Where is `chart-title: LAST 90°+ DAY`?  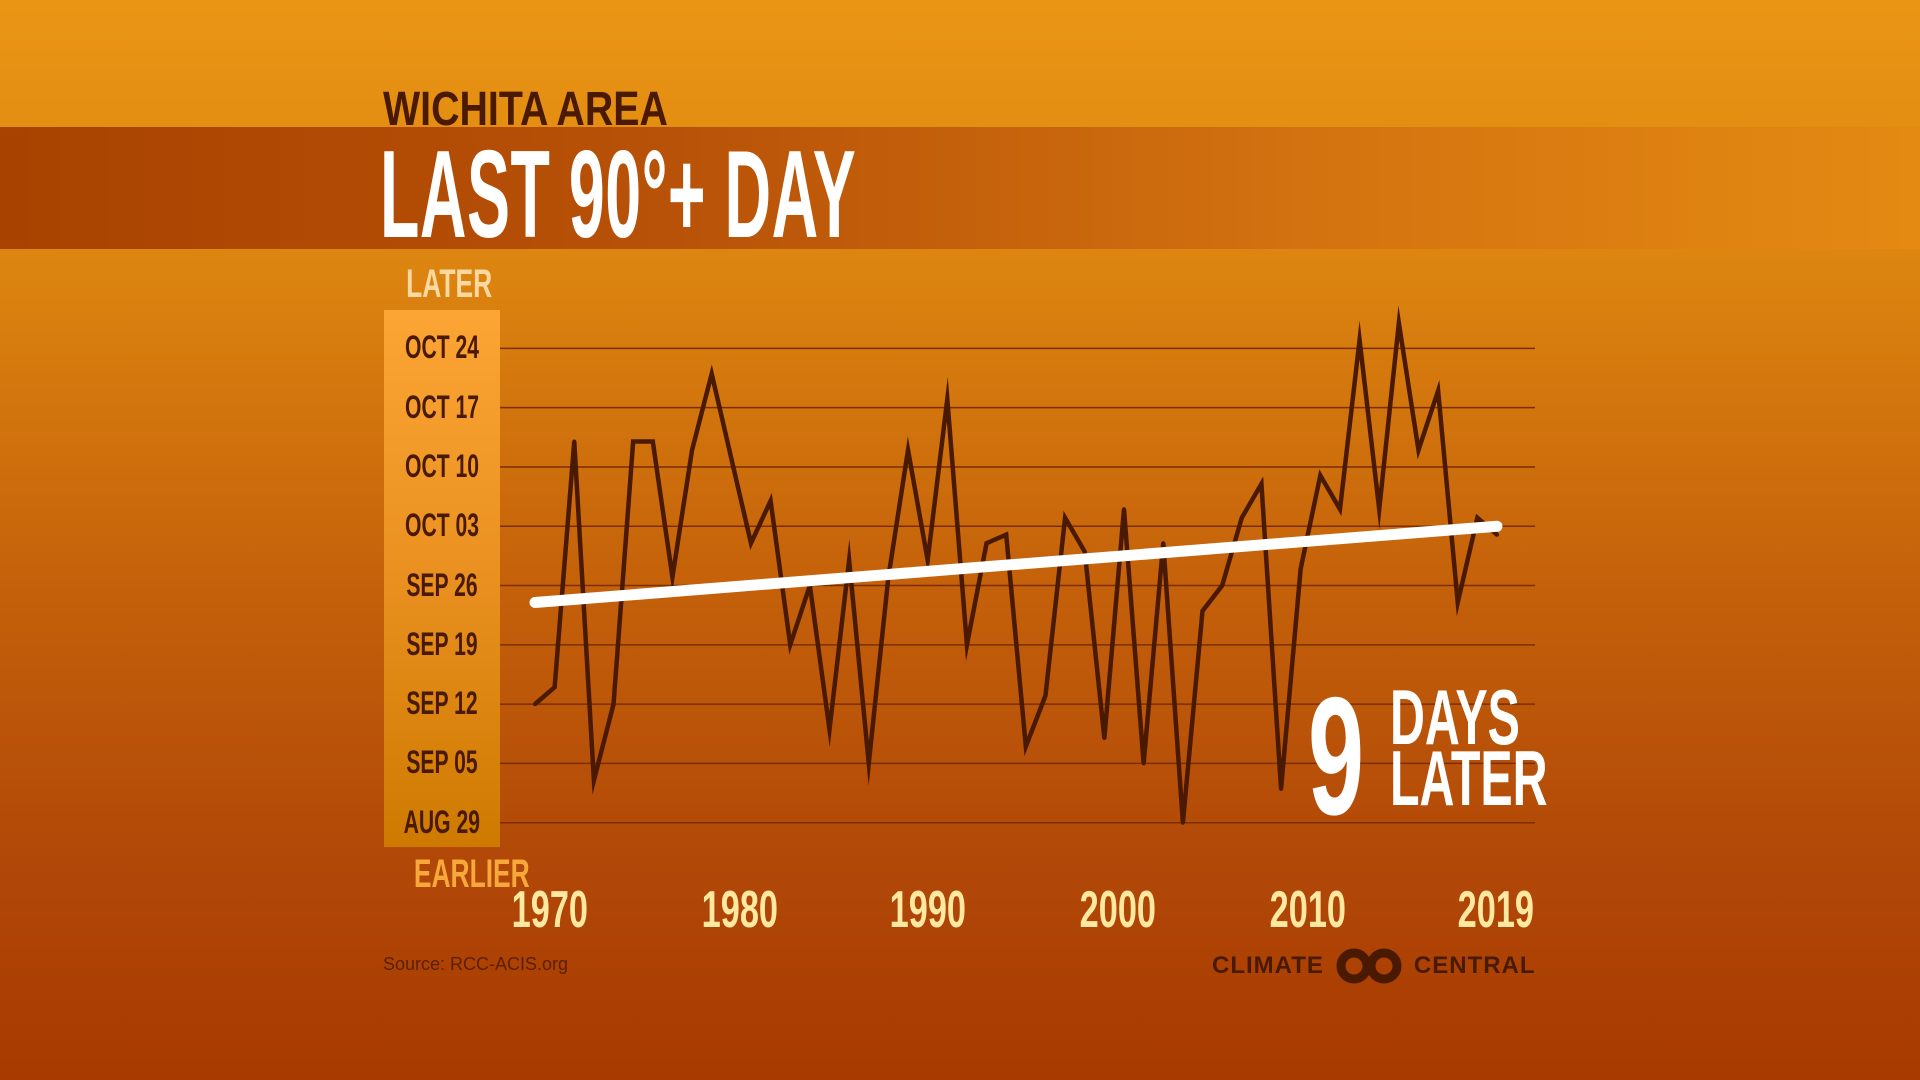 chart-title: LAST 90°+ DAY is located at coordinates (618, 195).